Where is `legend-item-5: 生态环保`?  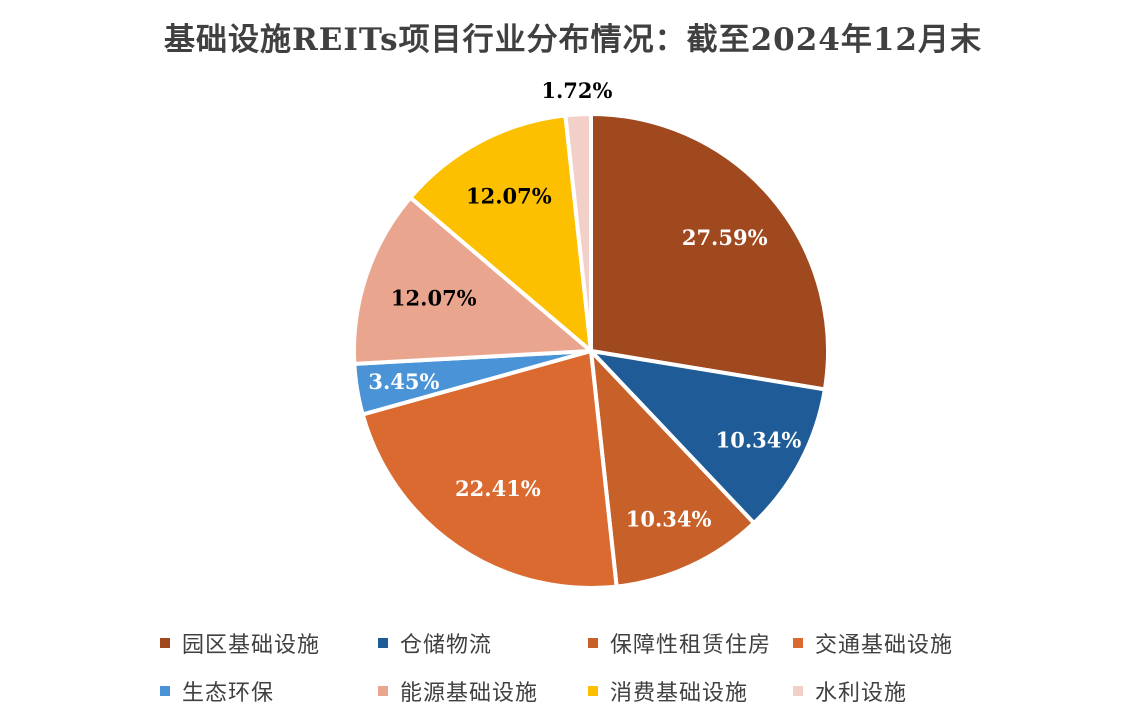
legend-item-5: 生态环保 is located at coordinates (269, 691).